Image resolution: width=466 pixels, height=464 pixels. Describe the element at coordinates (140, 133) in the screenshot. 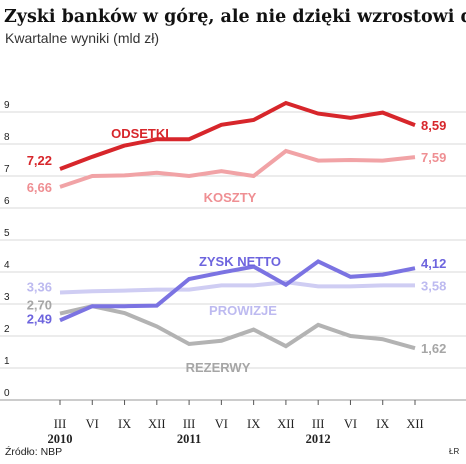

I see `series-name-odsetki: ODSETKI` at that location.